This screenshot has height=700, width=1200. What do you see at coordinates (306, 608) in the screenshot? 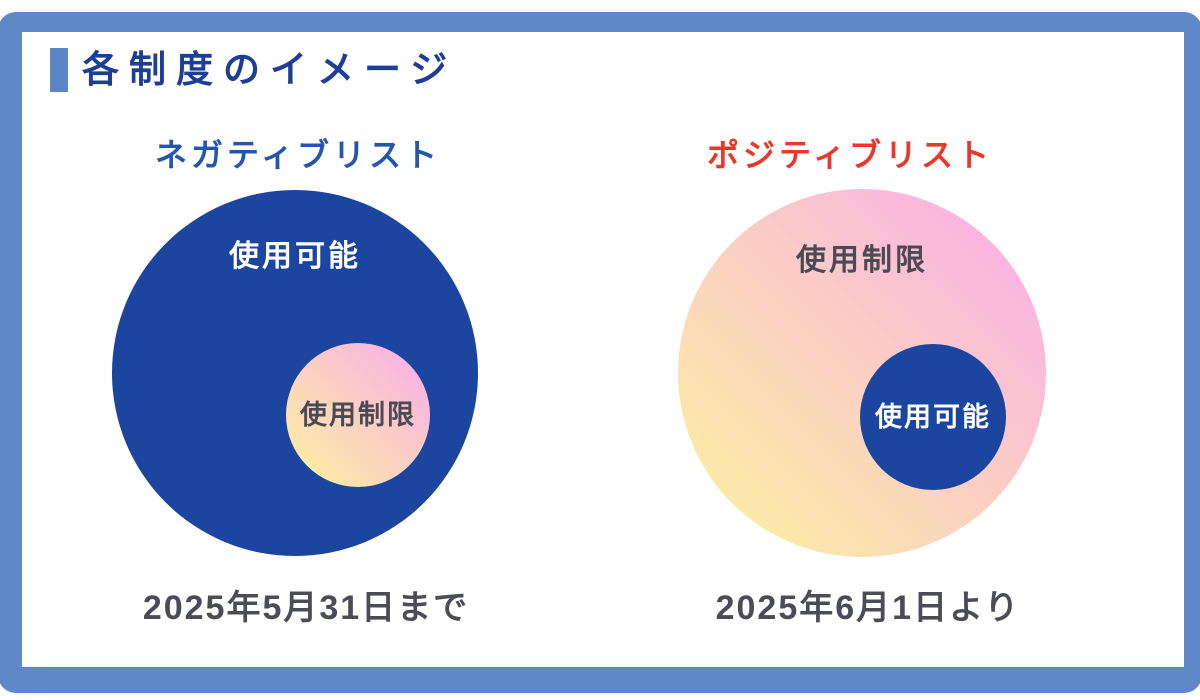
I see `negative-list-caption: 2025年5月31日まで` at bounding box center [306, 608].